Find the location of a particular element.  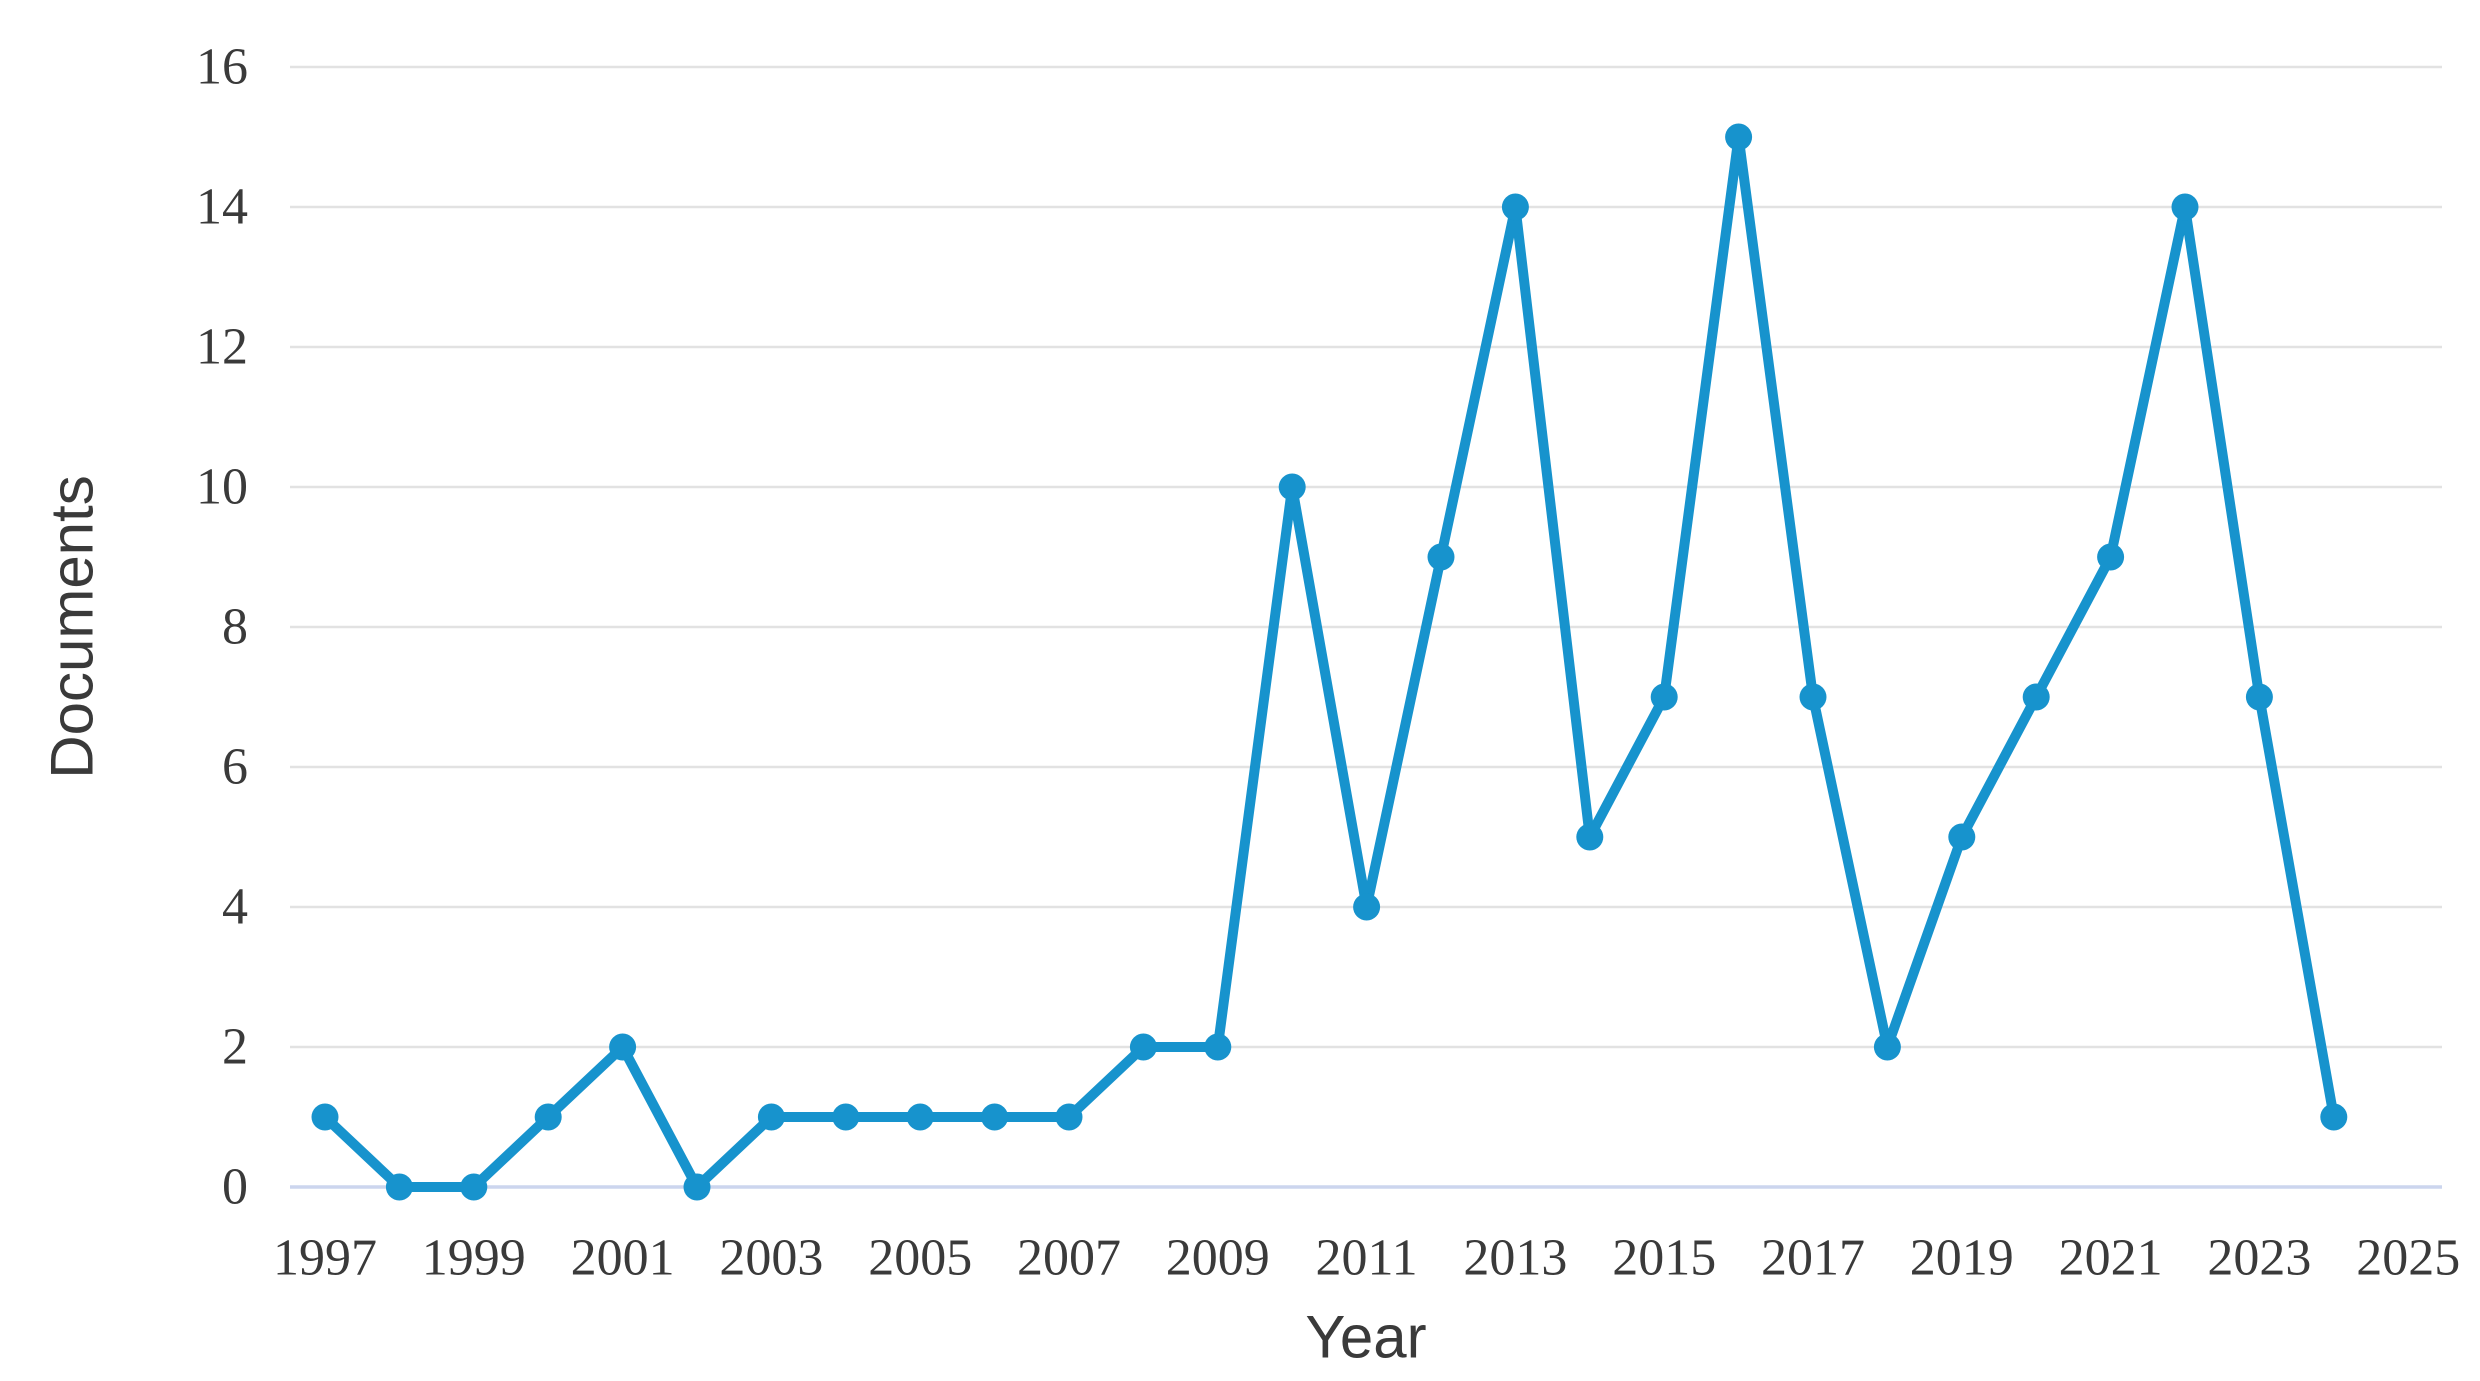

data-point-2004 is located at coordinates (846, 1117).